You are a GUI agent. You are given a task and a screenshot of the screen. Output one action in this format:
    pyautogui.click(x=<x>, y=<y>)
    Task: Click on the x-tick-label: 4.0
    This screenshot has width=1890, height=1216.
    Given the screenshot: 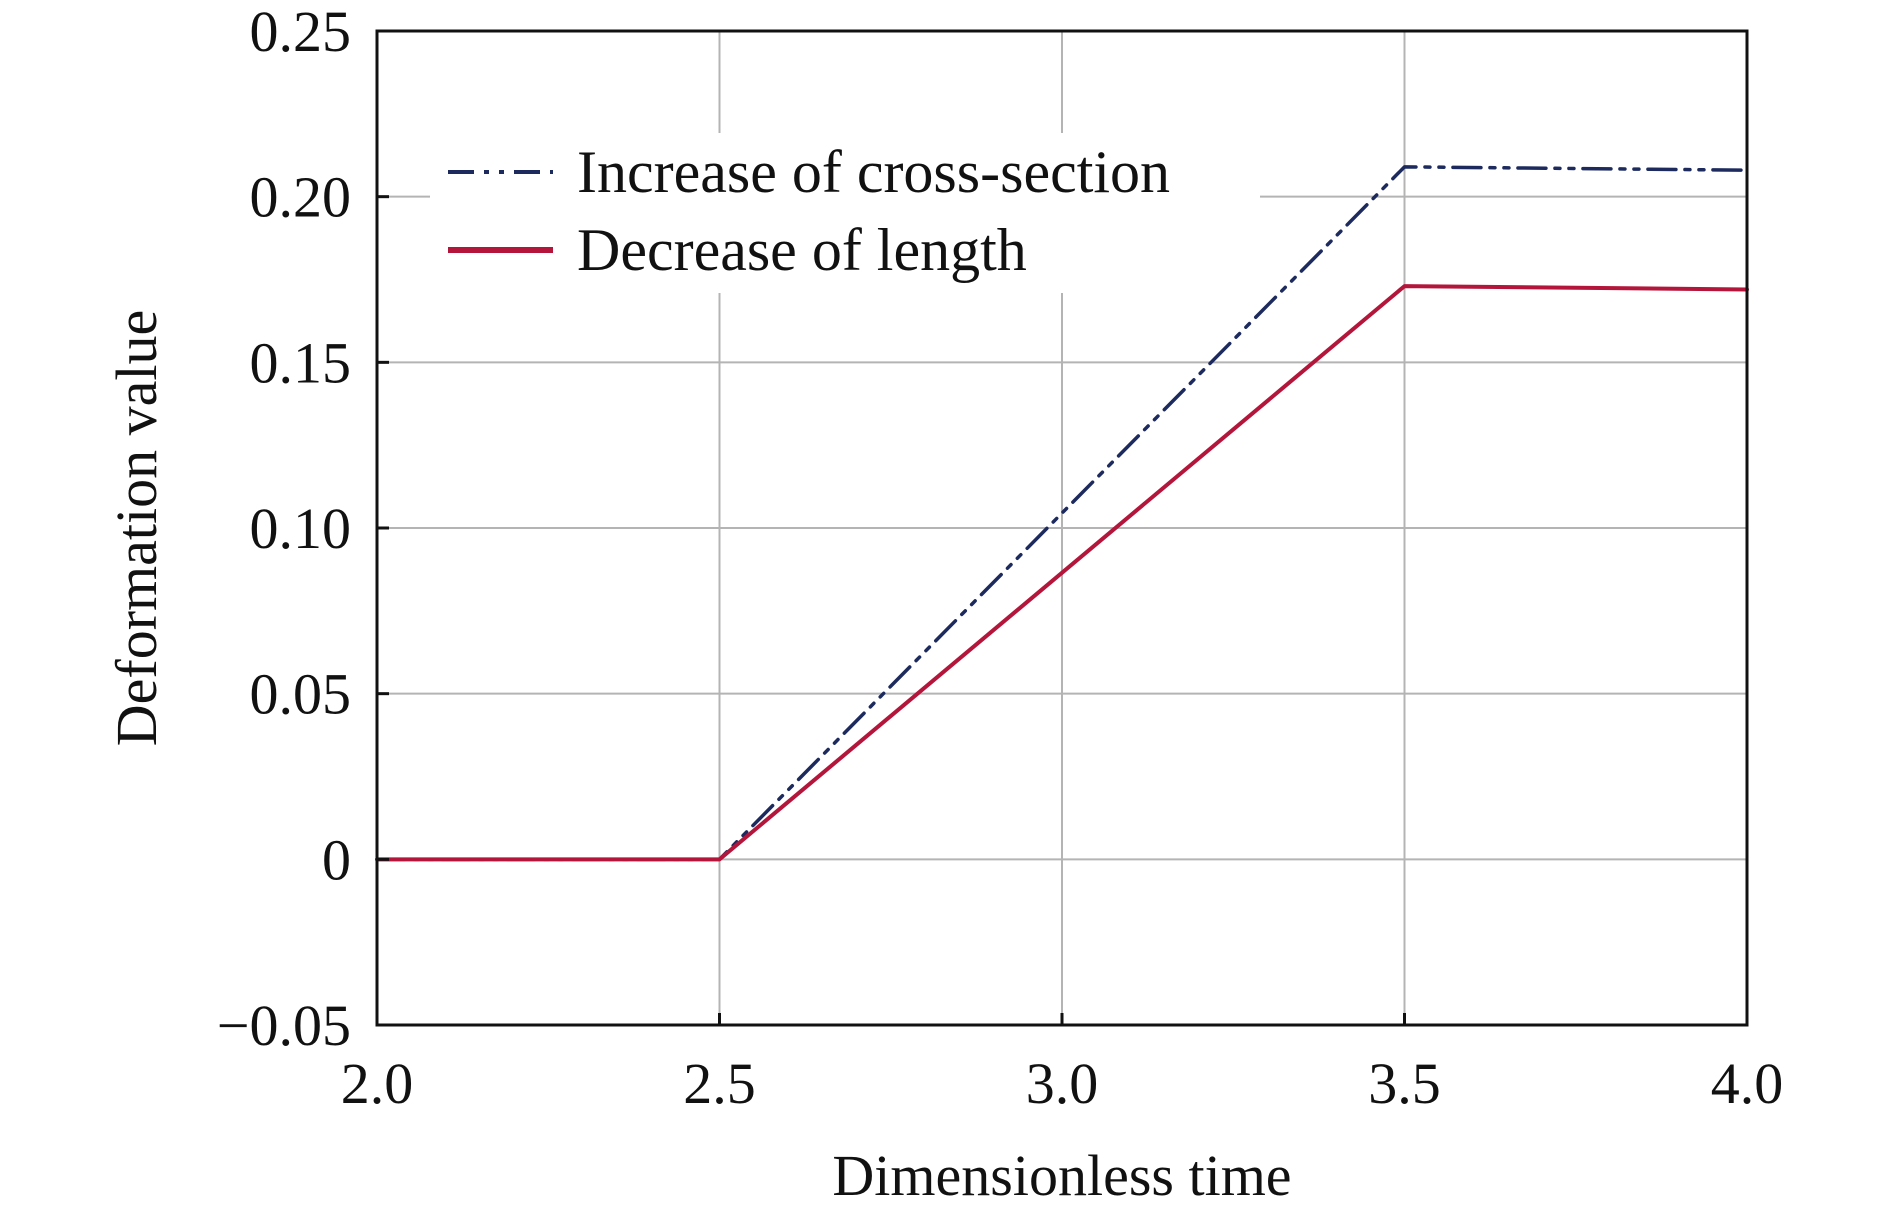 What is the action you would take?
    pyautogui.click(x=1747, y=1083)
    